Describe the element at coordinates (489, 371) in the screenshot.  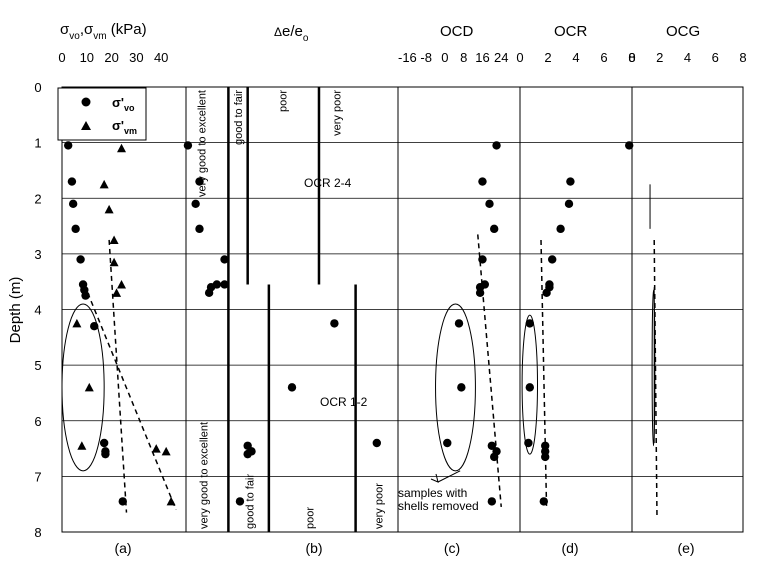
I see `panel-c-trend-line` at that location.